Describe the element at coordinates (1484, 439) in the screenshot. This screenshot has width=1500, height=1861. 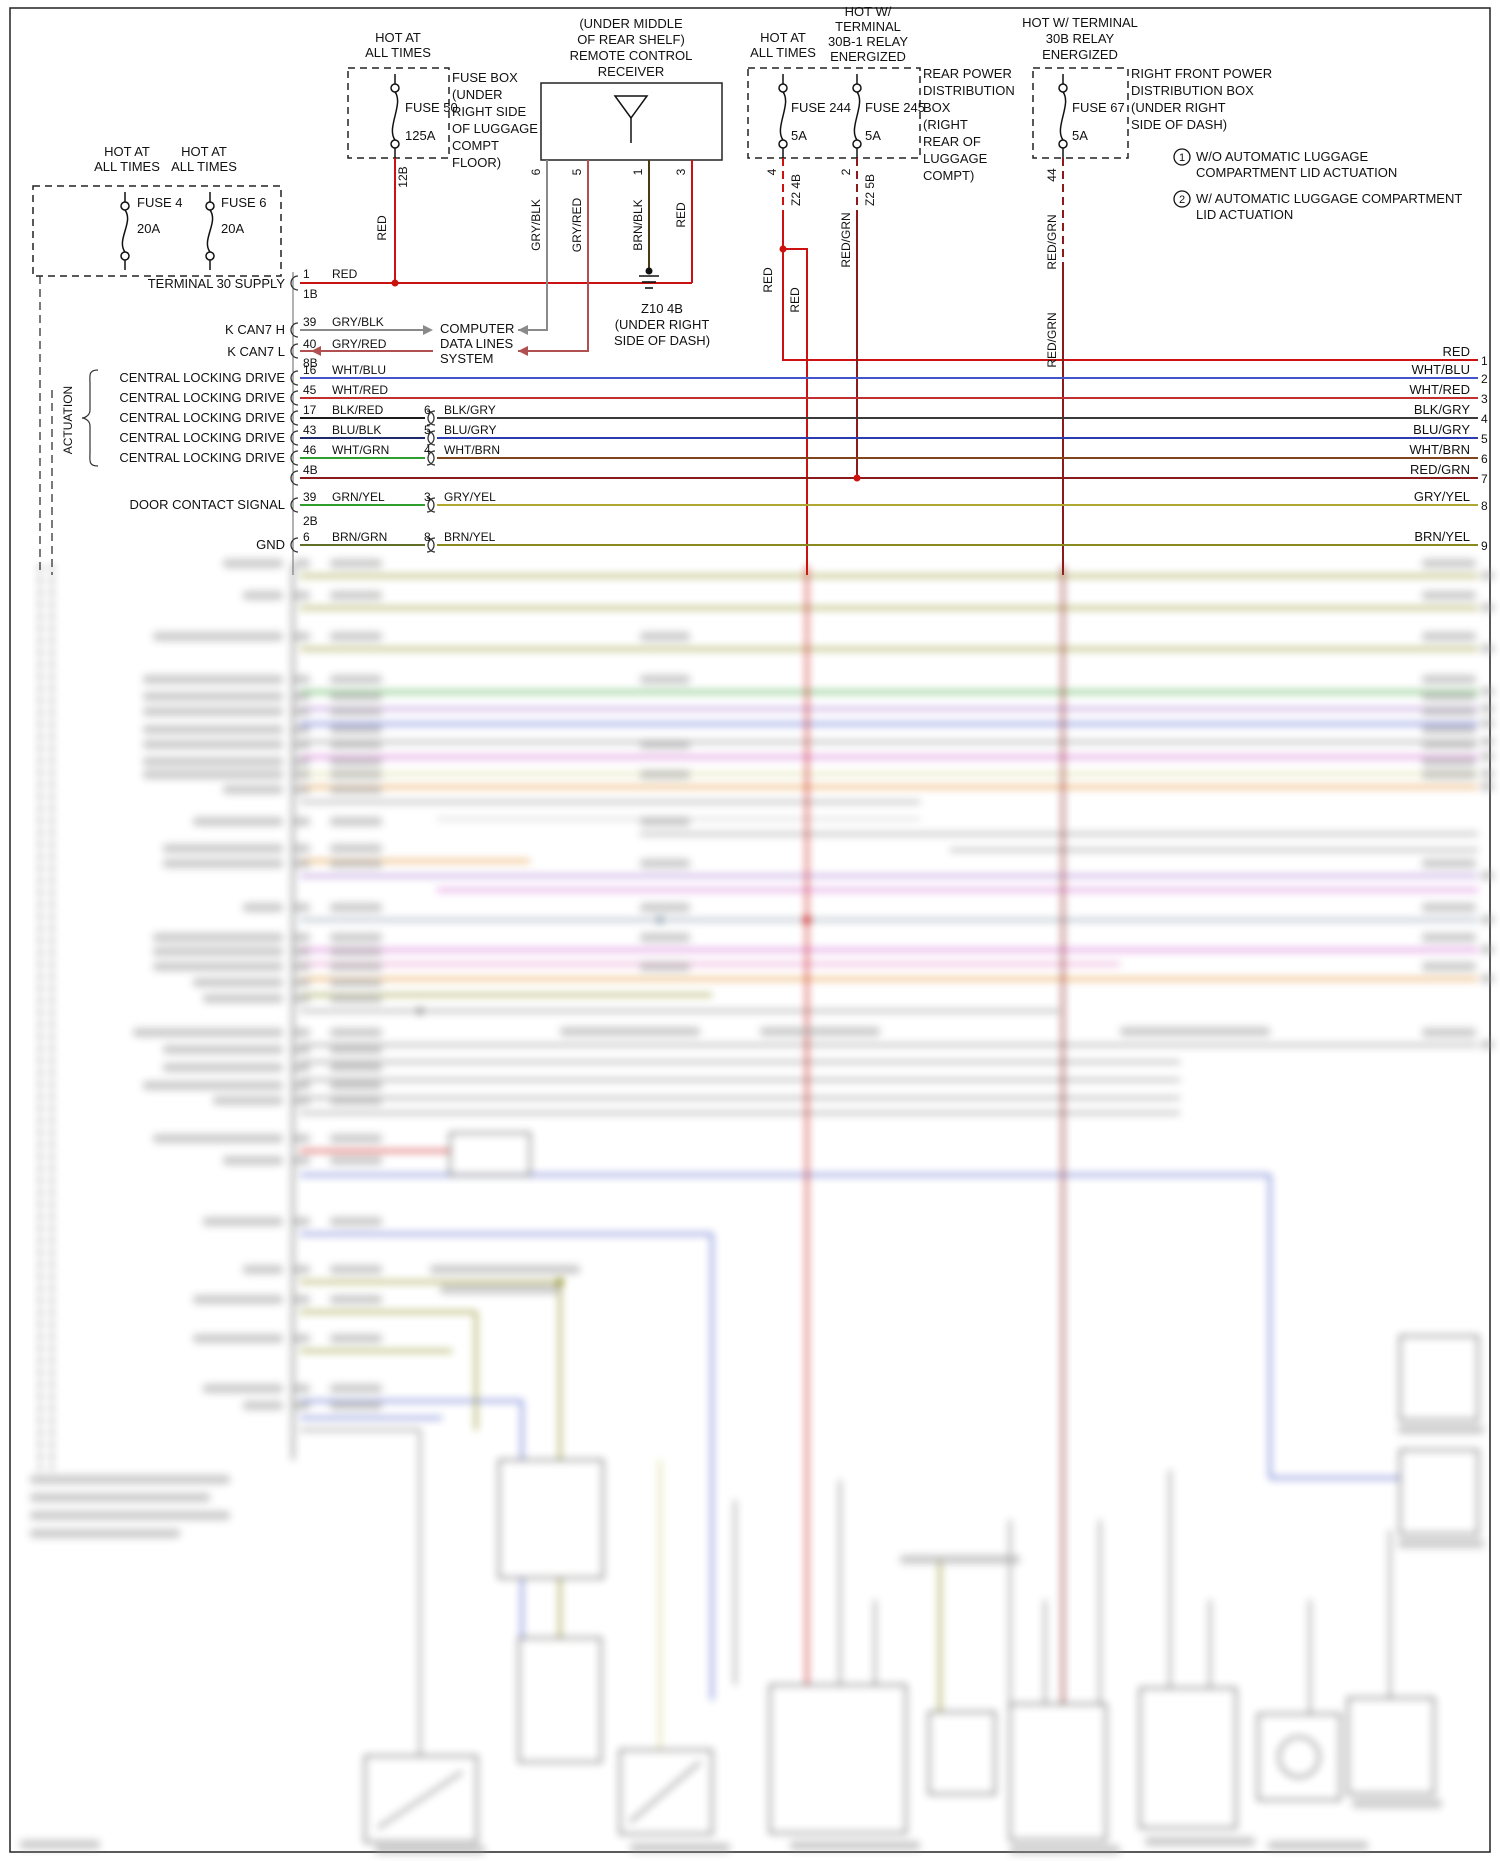
I see `diagram-label: 5` at that location.